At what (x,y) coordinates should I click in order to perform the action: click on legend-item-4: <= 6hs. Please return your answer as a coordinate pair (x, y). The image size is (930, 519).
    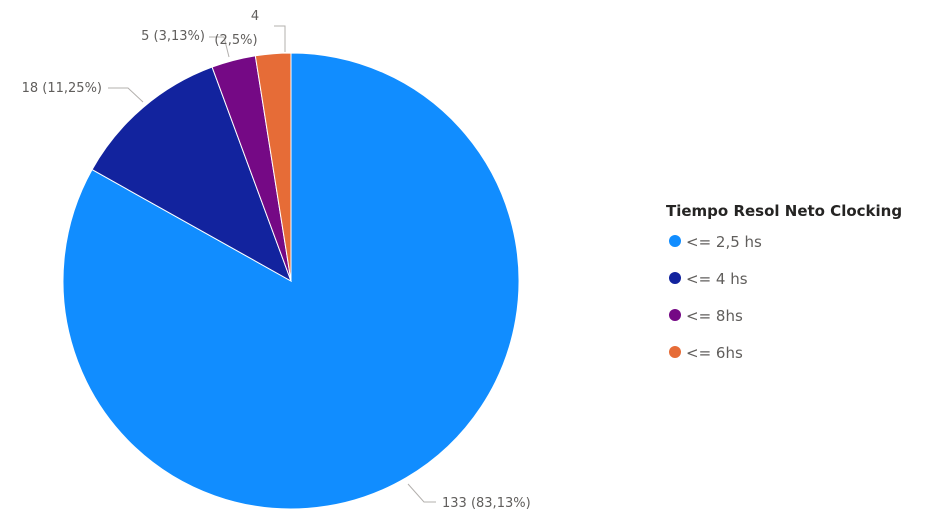
    Looking at the image, I should click on (714, 353).